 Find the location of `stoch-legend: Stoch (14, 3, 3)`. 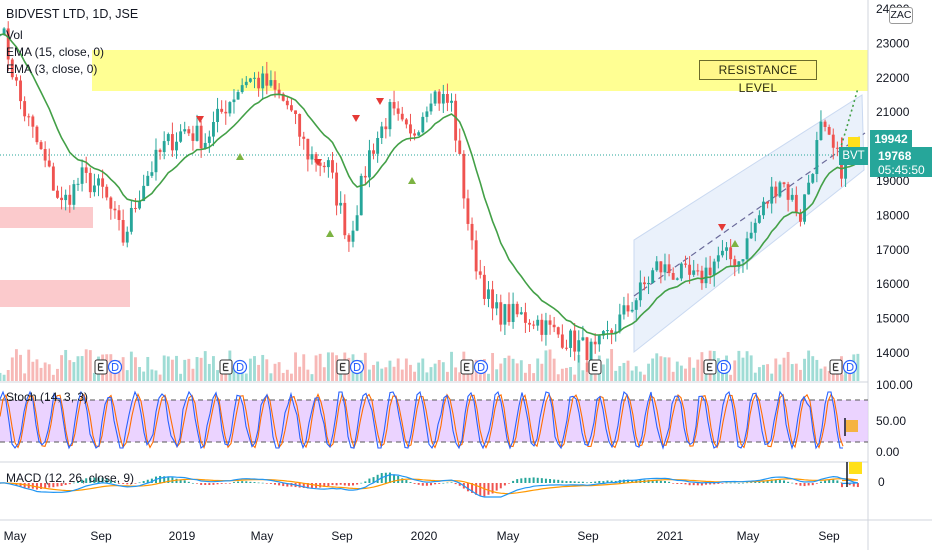

stoch-legend: Stoch (14, 3, 3) is located at coordinates (47, 397).